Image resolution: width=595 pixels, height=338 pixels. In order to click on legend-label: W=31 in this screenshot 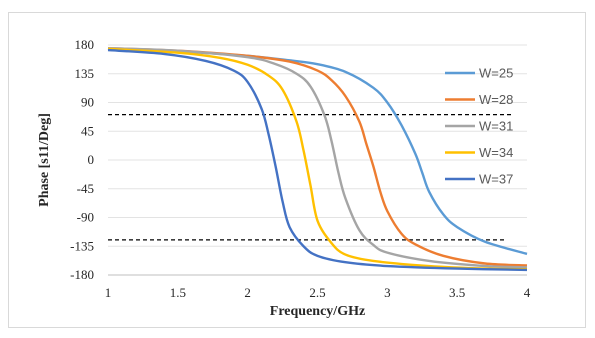, I will do `click(496, 126)`.